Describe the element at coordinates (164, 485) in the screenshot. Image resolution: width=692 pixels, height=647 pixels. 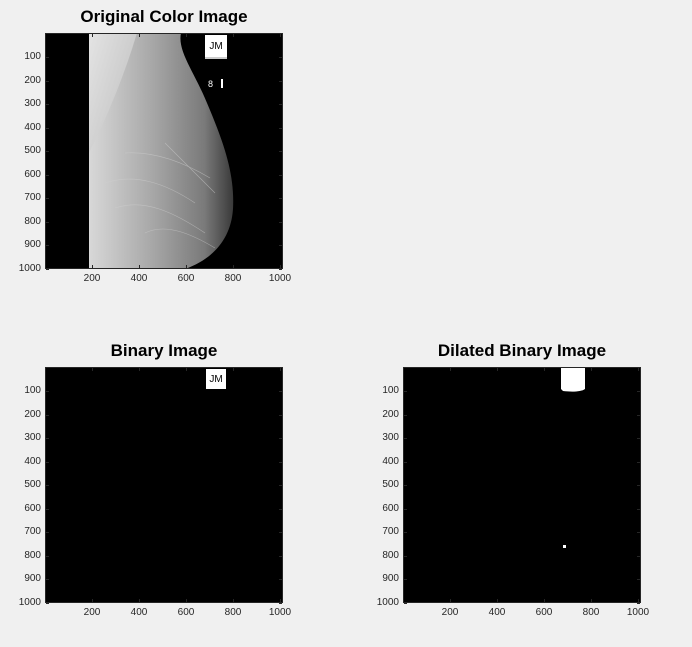
I see `image-binary` at that location.